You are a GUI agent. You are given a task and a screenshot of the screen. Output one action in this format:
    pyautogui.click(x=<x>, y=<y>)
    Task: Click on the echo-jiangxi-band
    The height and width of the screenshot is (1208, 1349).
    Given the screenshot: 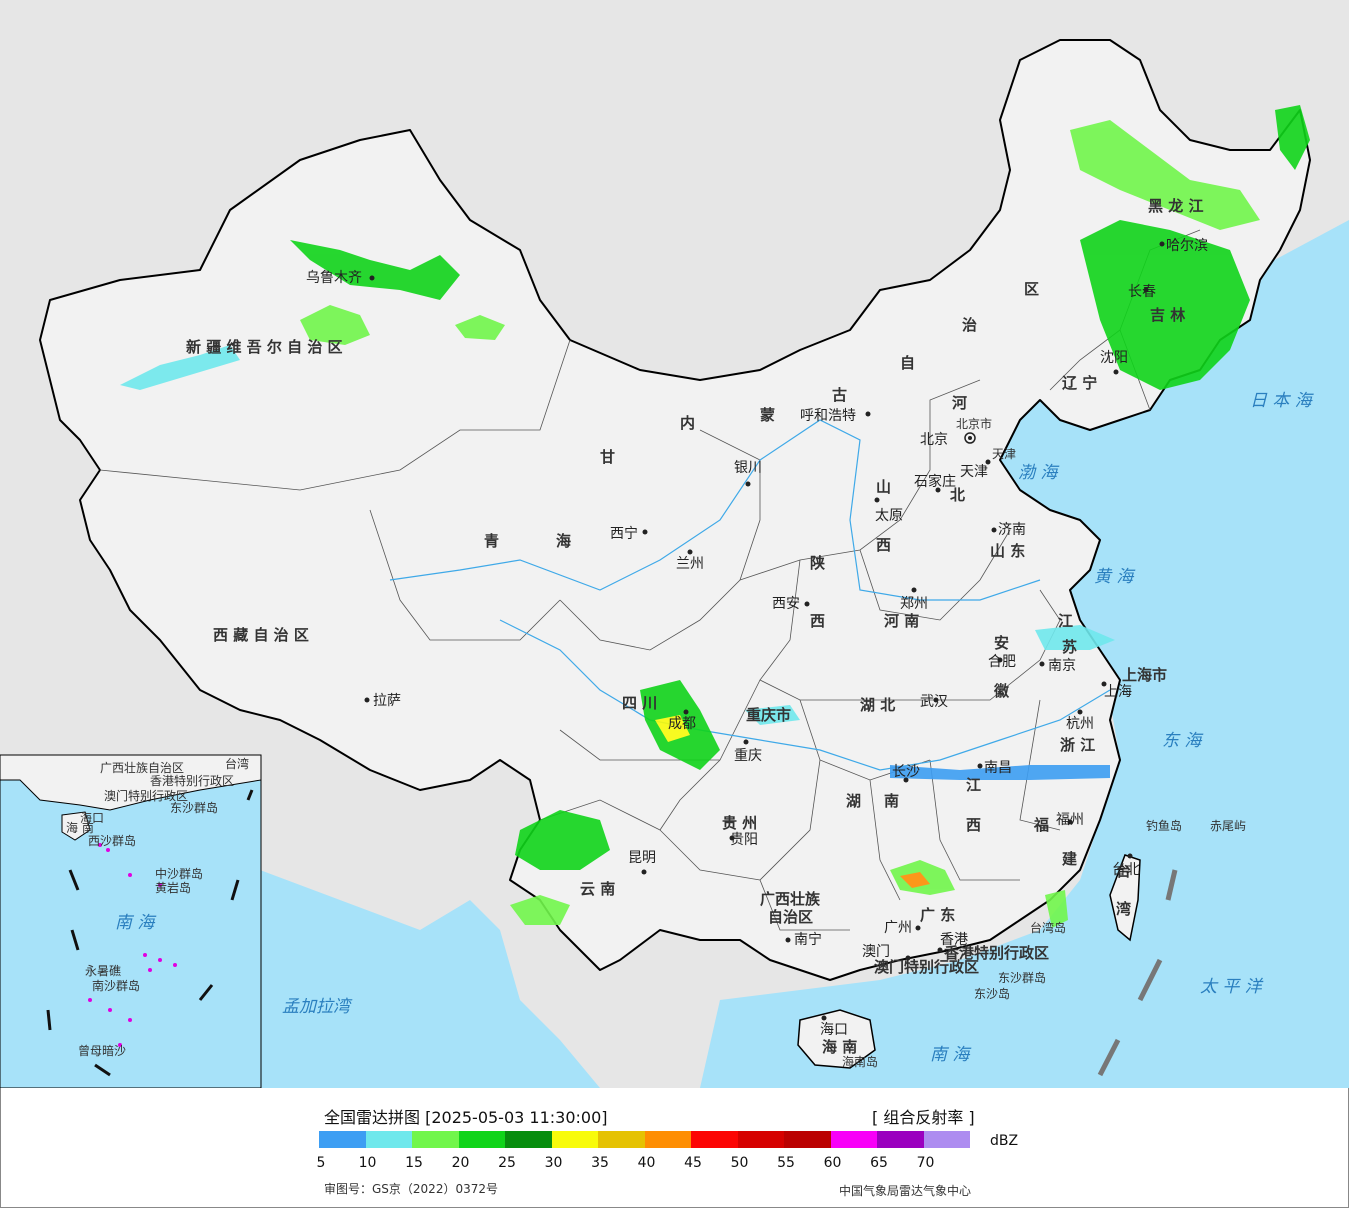 What is the action you would take?
    pyautogui.click(x=1000, y=772)
    